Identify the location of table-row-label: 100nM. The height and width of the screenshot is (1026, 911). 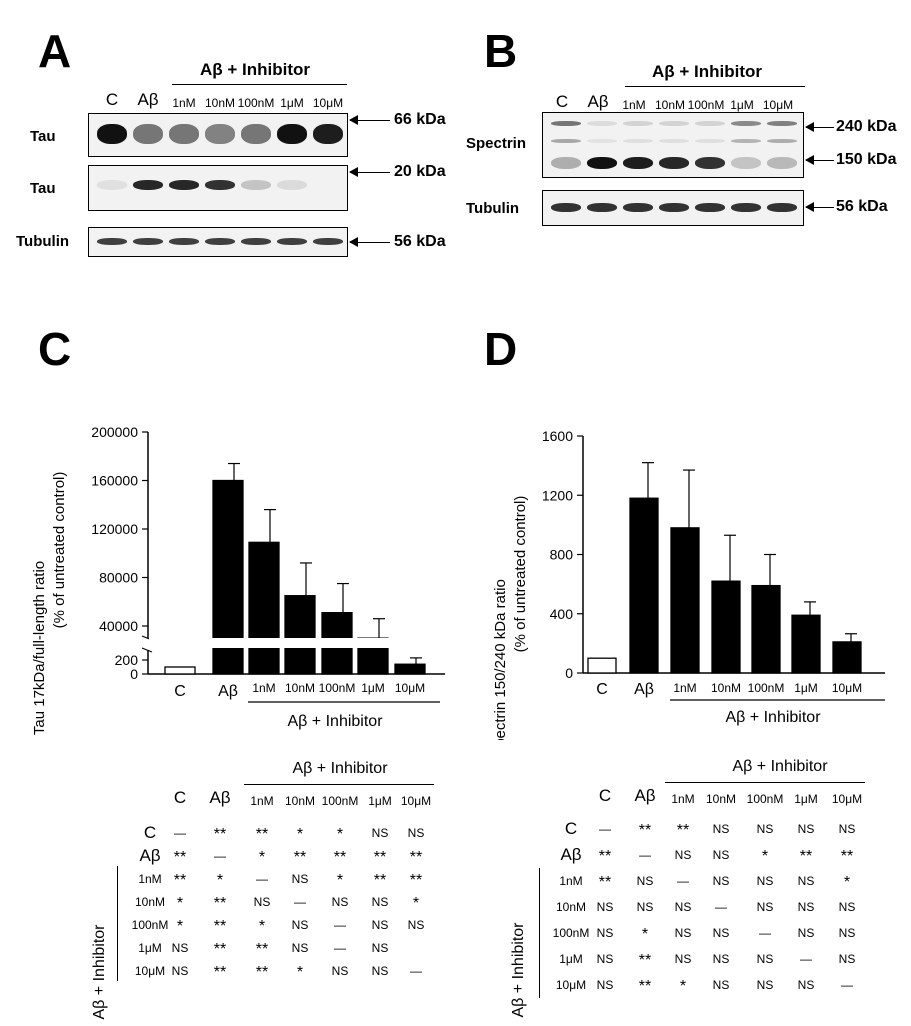
(150, 925).